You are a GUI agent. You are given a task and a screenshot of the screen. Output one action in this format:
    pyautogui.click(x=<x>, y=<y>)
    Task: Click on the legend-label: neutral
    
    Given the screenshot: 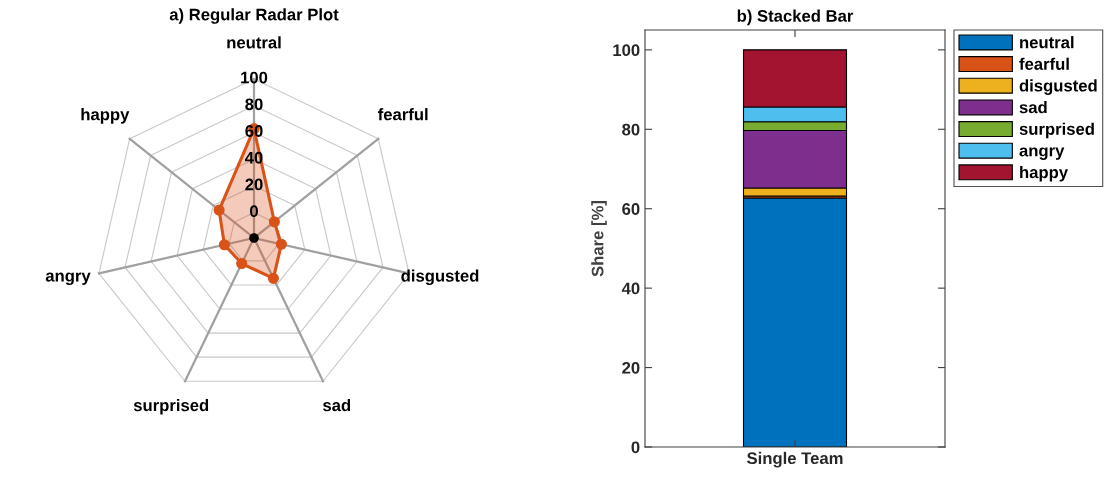 What is the action you would take?
    pyautogui.click(x=1047, y=42)
    